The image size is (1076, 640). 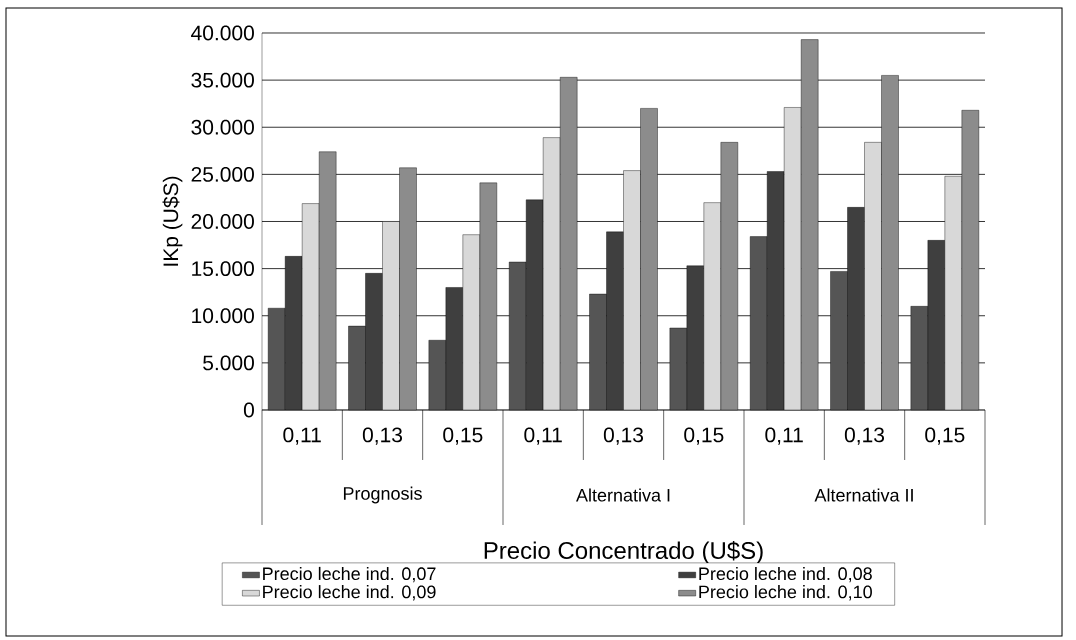 I want to click on y-tick-label: 35.000, so click(x=222, y=80).